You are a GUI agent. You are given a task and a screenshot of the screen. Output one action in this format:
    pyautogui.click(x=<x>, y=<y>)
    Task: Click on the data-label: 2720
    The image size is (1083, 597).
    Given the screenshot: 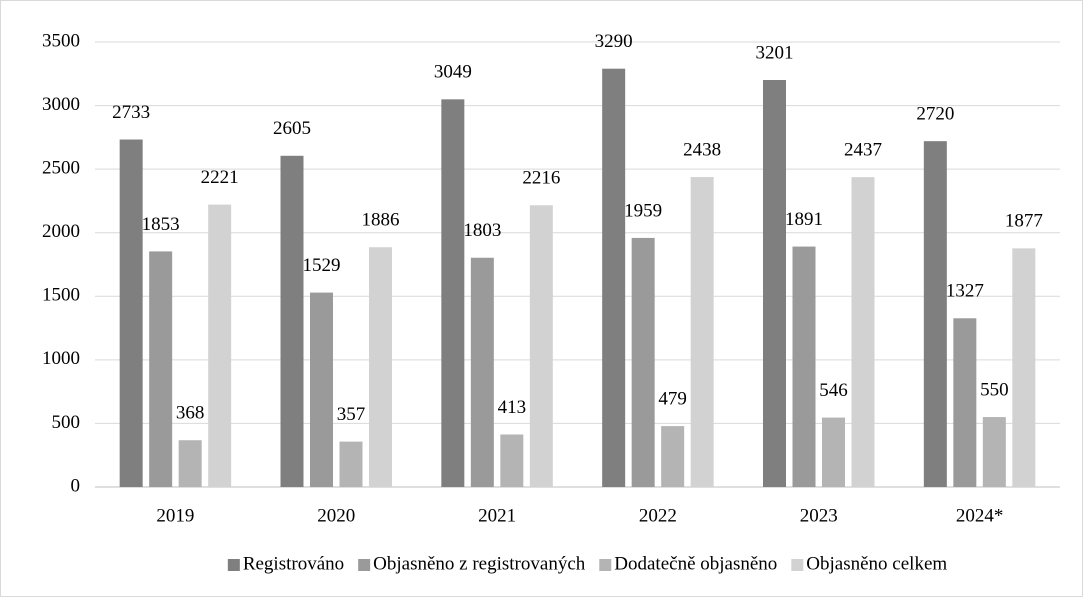 What is the action you would take?
    pyautogui.click(x=935, y=114)
    